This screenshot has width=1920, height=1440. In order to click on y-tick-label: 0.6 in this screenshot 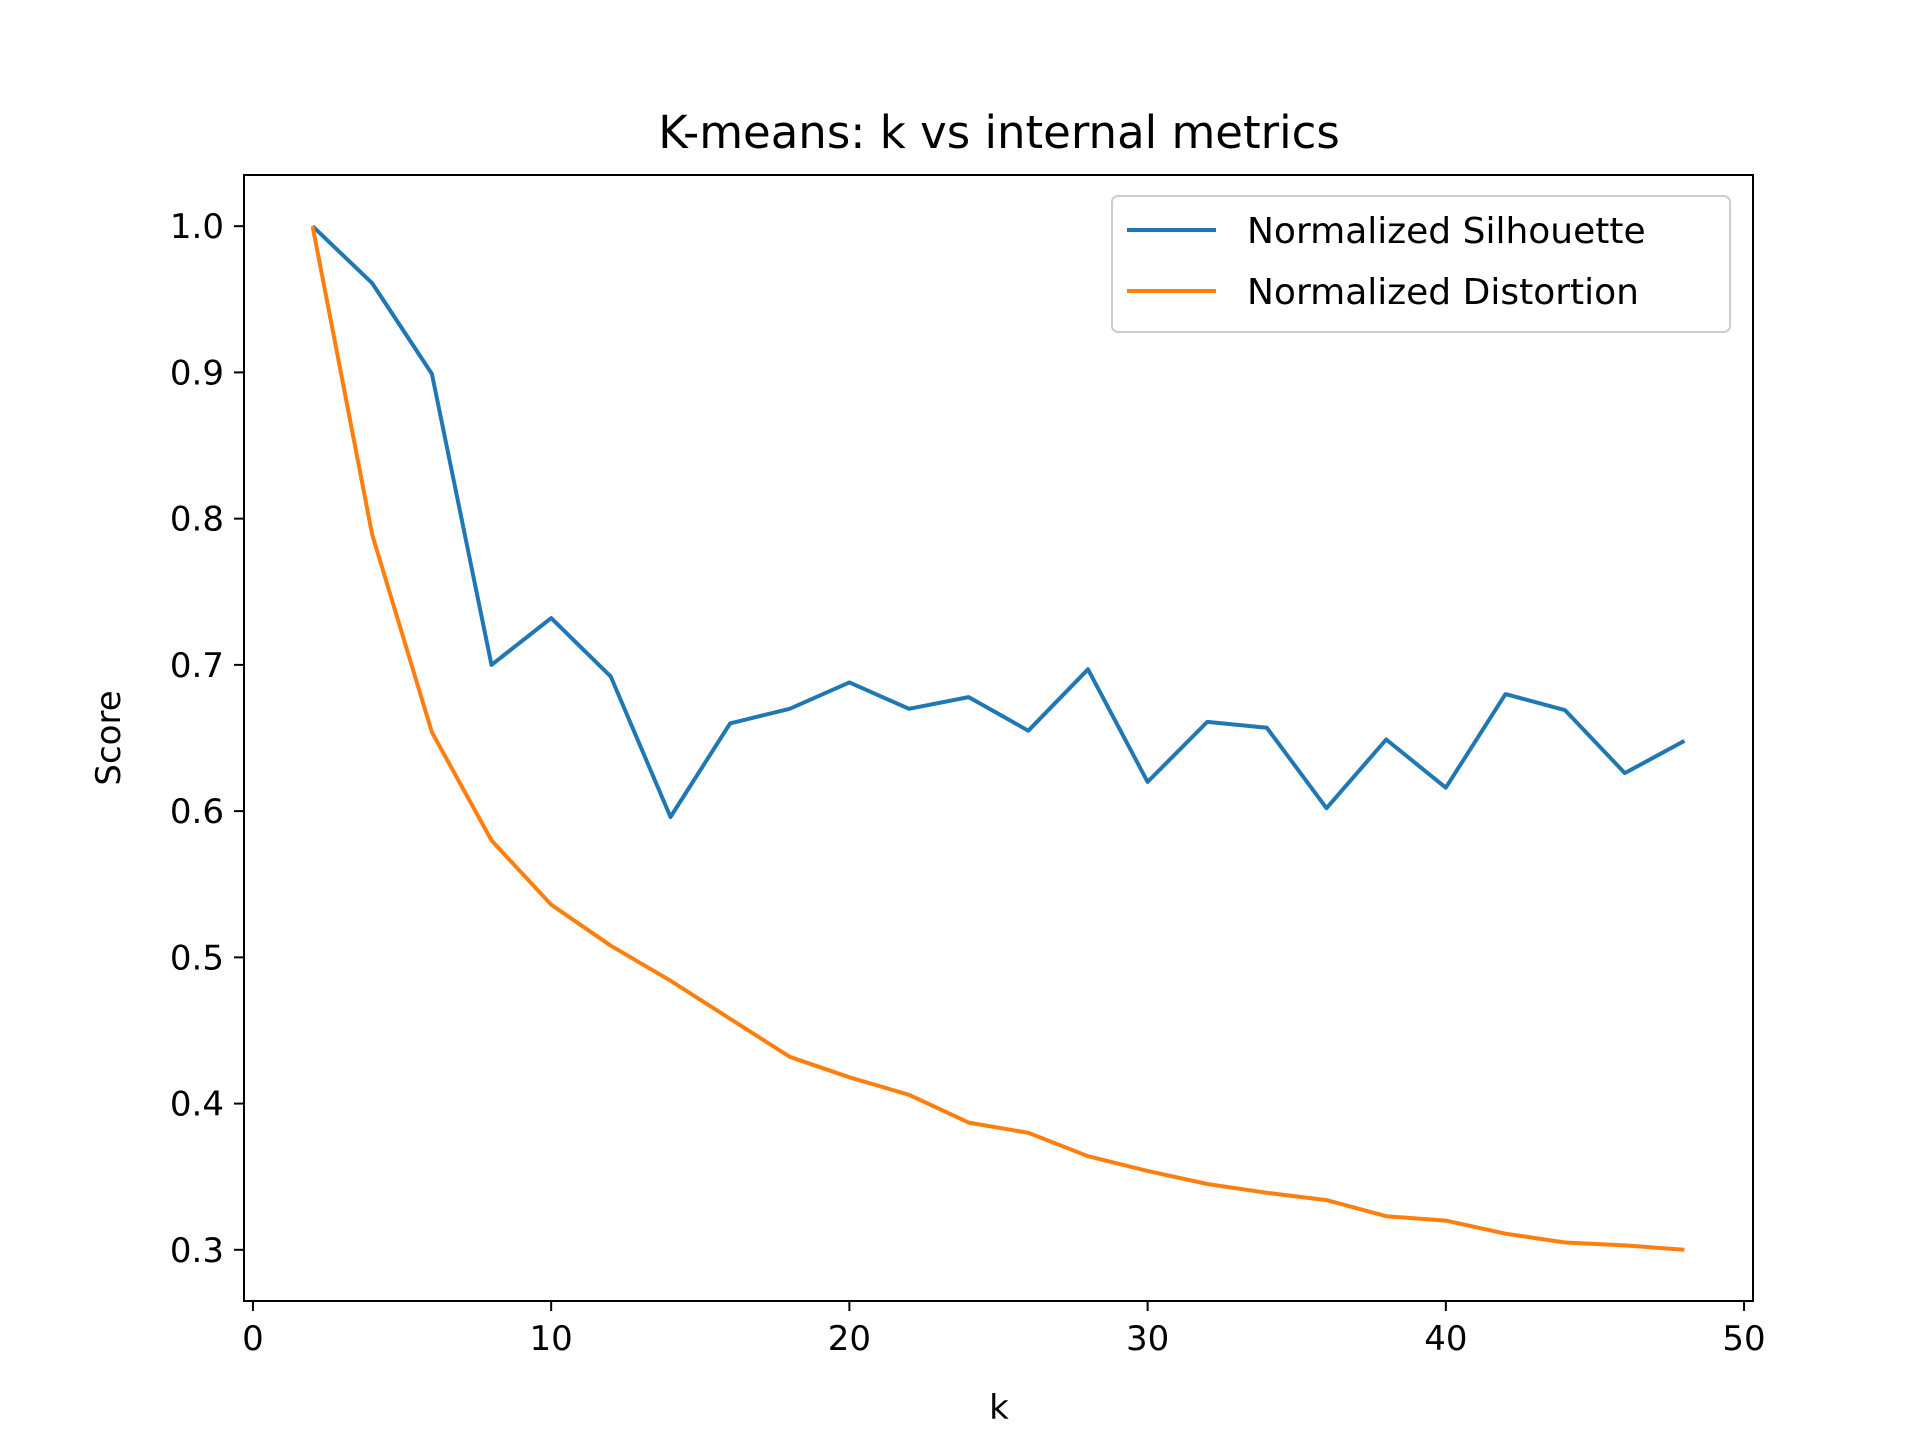, I will do `click(197, 812)`.